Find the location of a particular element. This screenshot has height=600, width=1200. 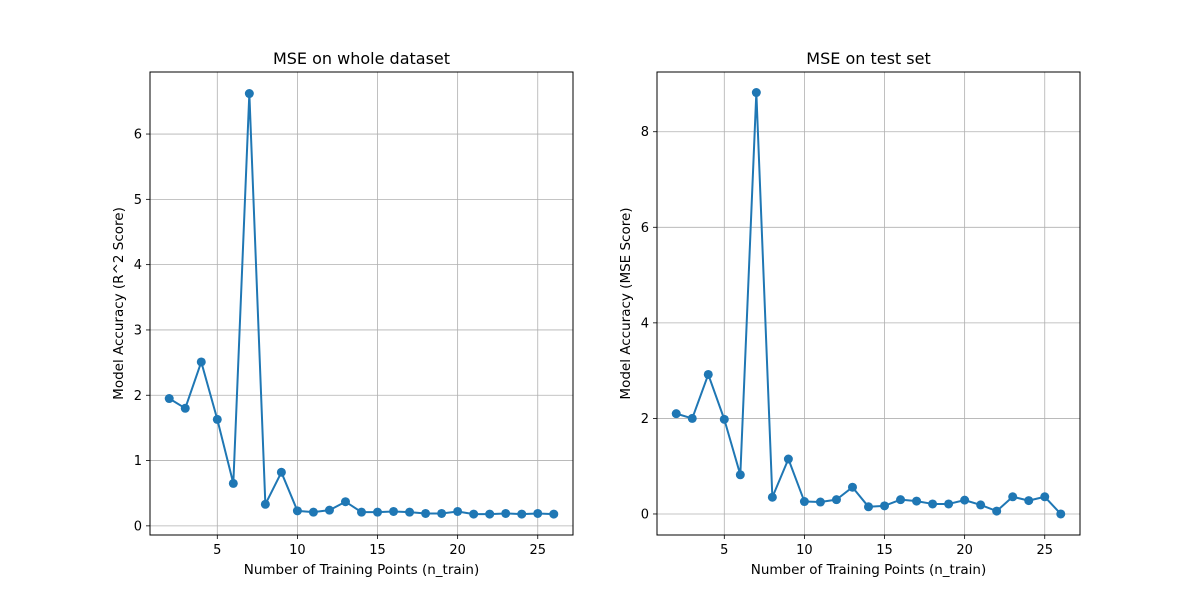

y-axis-ticks: 0 2 4 6 8 is located at coordinates (649, 323).